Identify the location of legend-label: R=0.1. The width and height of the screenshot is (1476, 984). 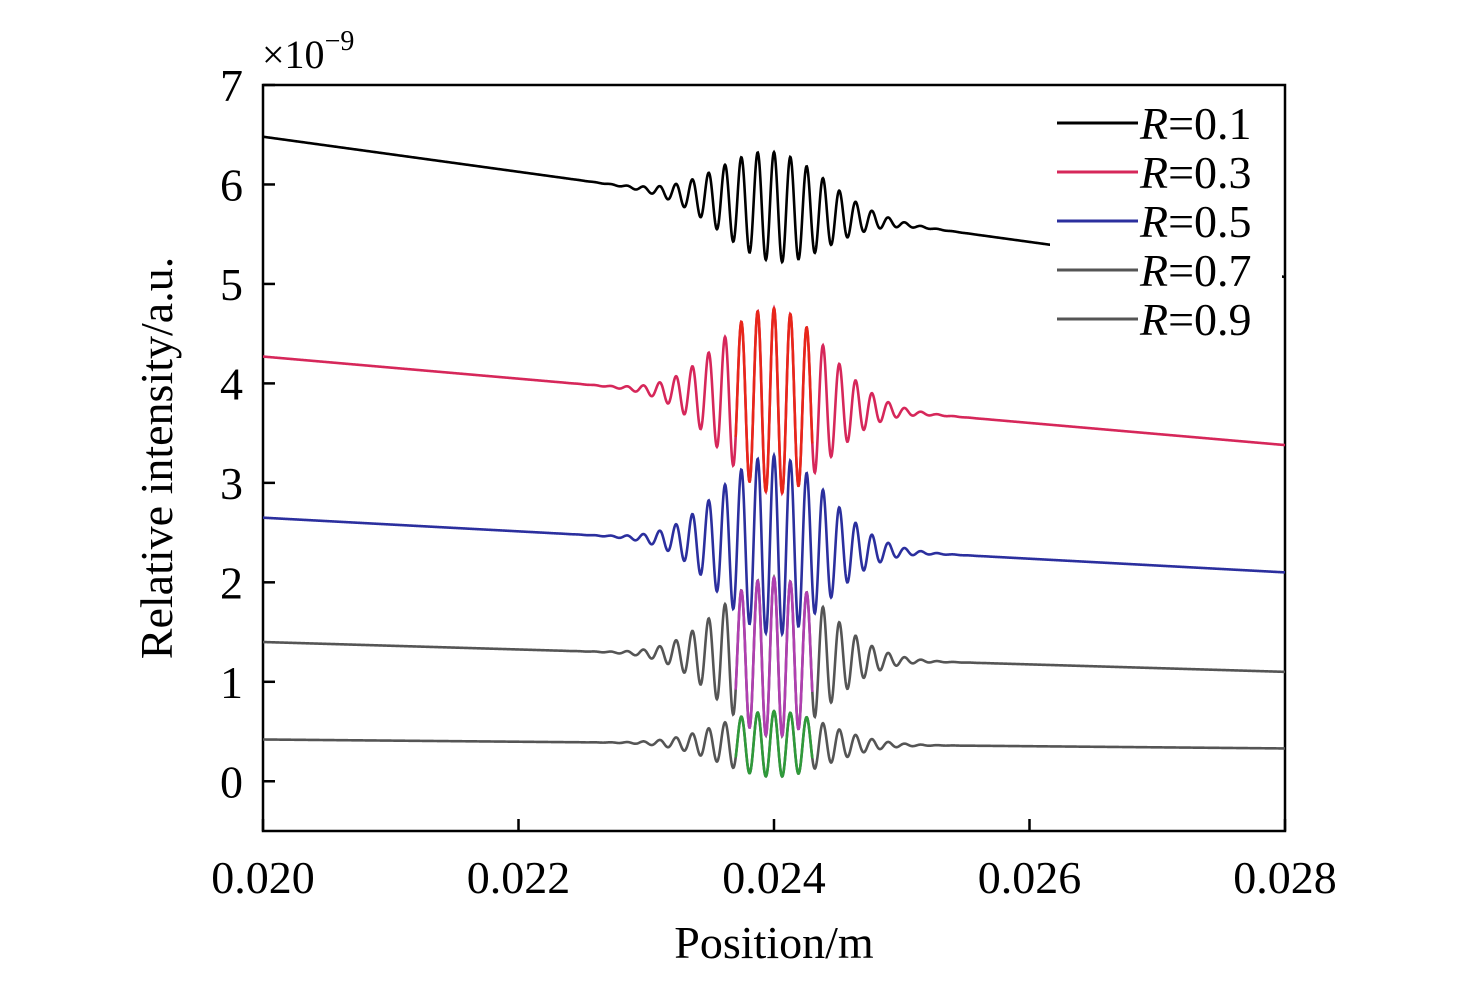
(1195, 123).